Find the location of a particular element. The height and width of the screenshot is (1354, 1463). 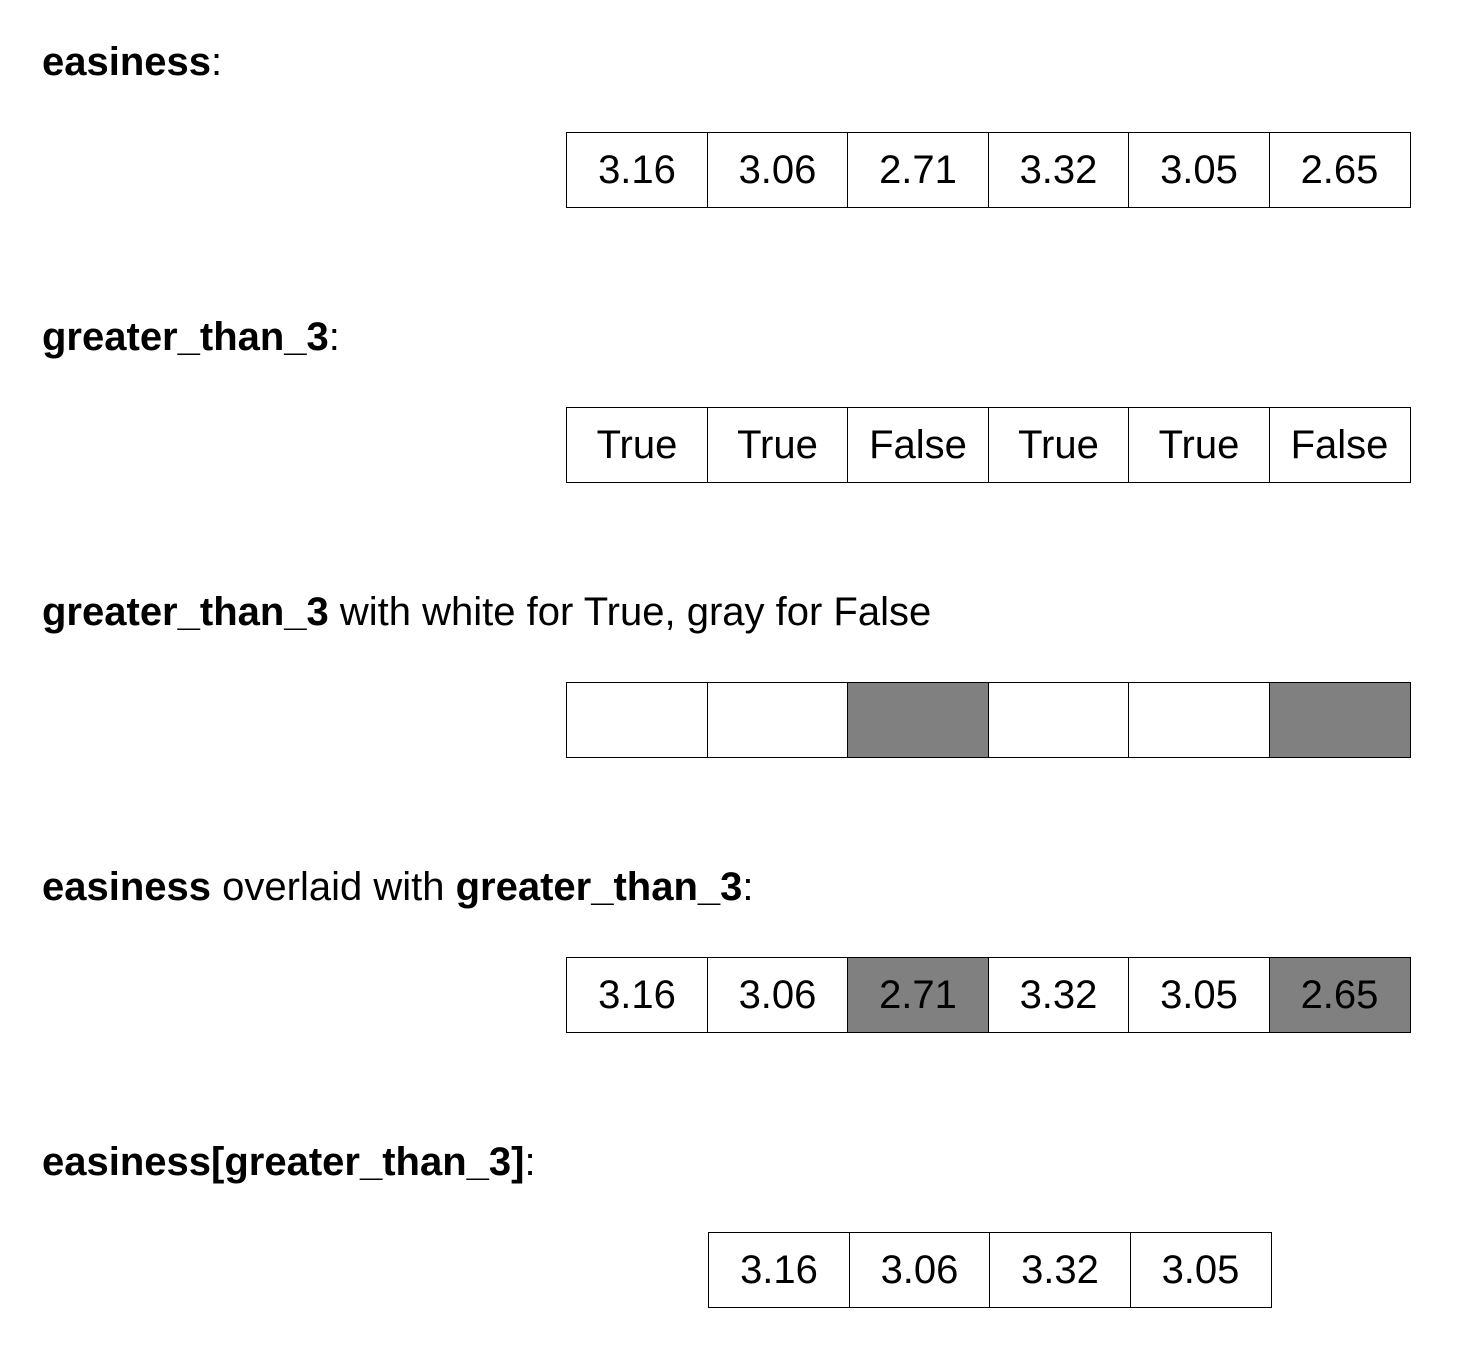

variable-name: easiness[greater_than_3] is located at coordinates (283, 1162).